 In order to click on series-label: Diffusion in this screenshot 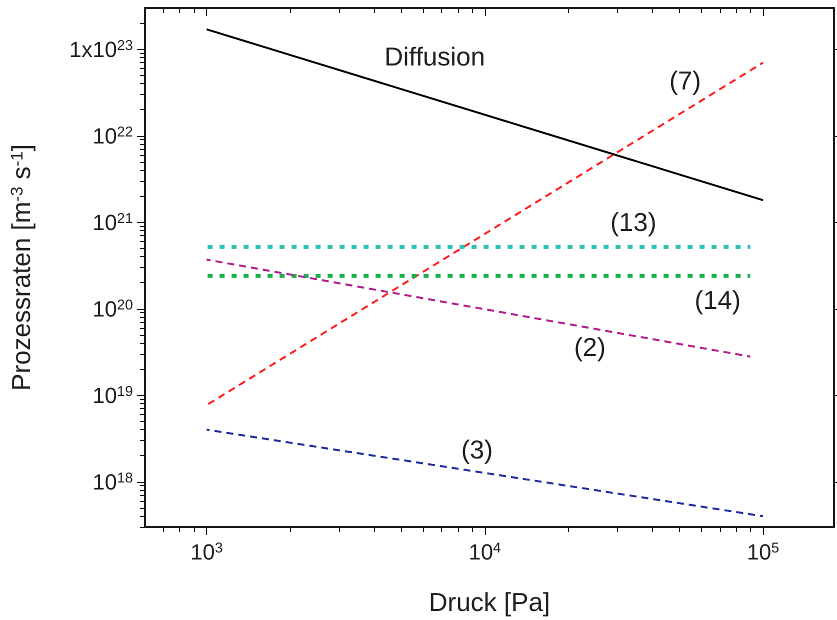, I will do `click(435, 56)`.